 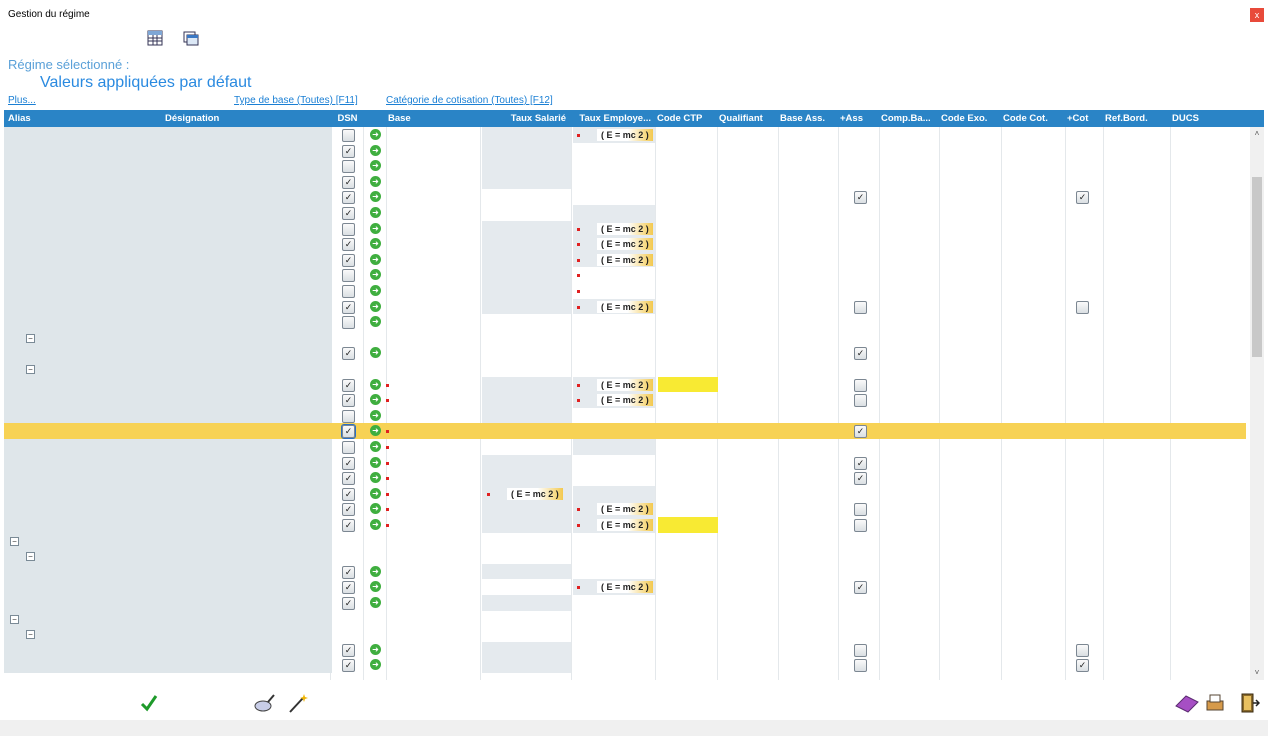 I want to click on grid-icon, so click(x=155, y=38).